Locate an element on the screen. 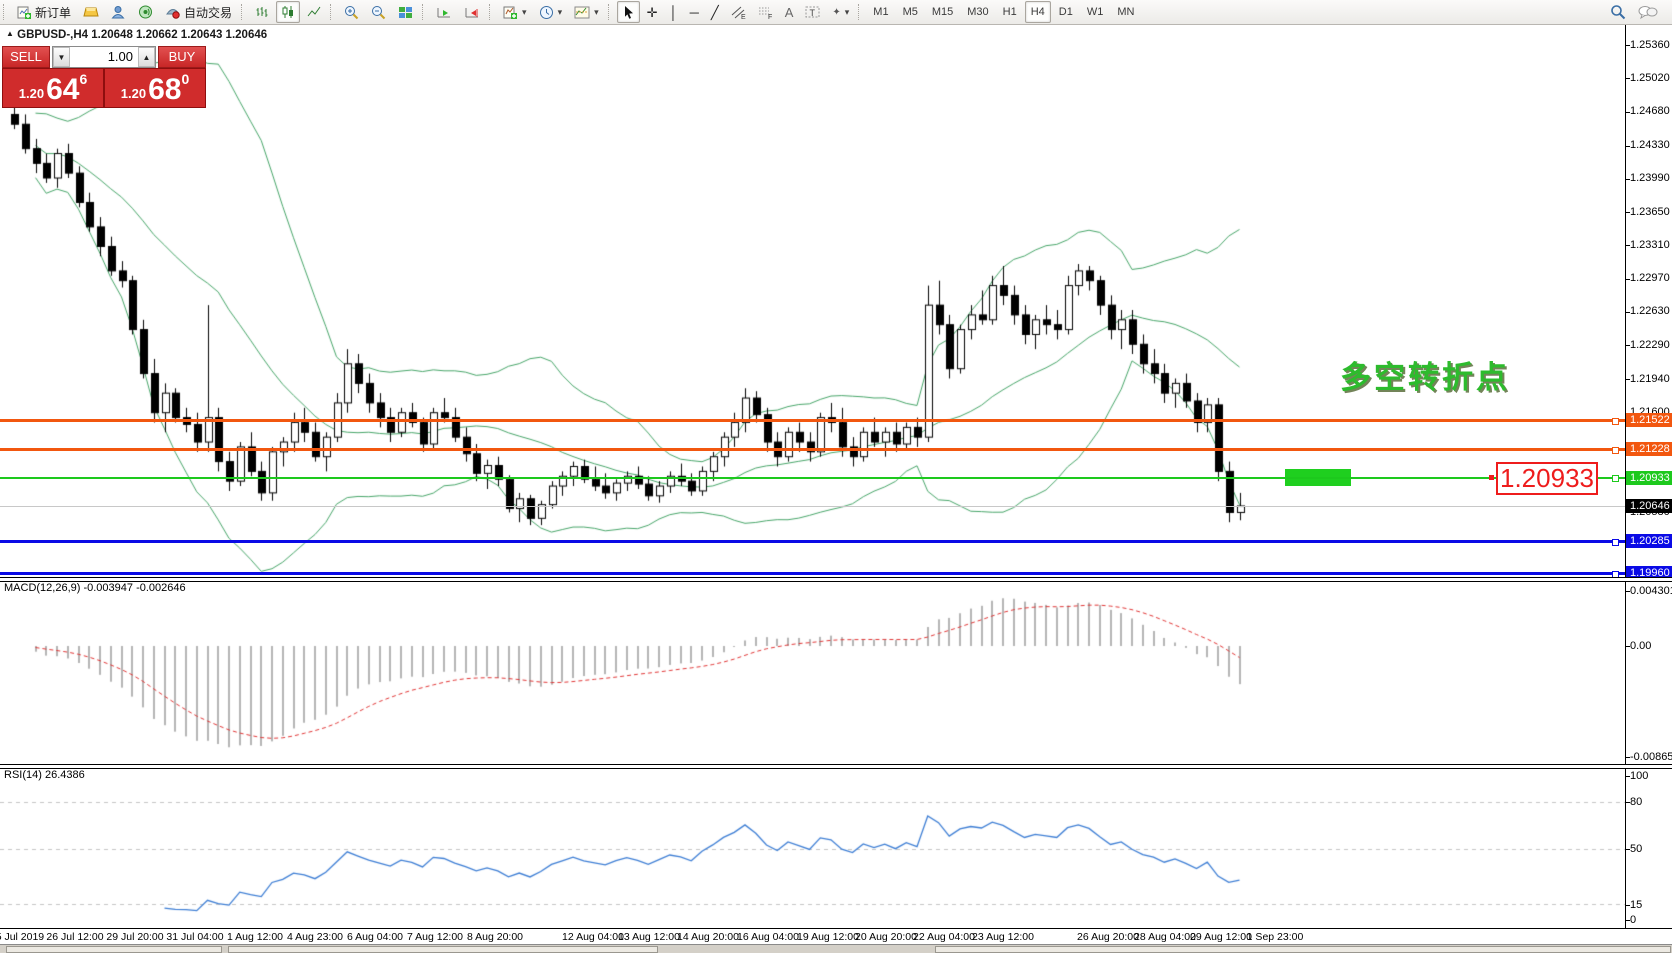  fibonacci-icon: F is located at coordinates (765, 13).